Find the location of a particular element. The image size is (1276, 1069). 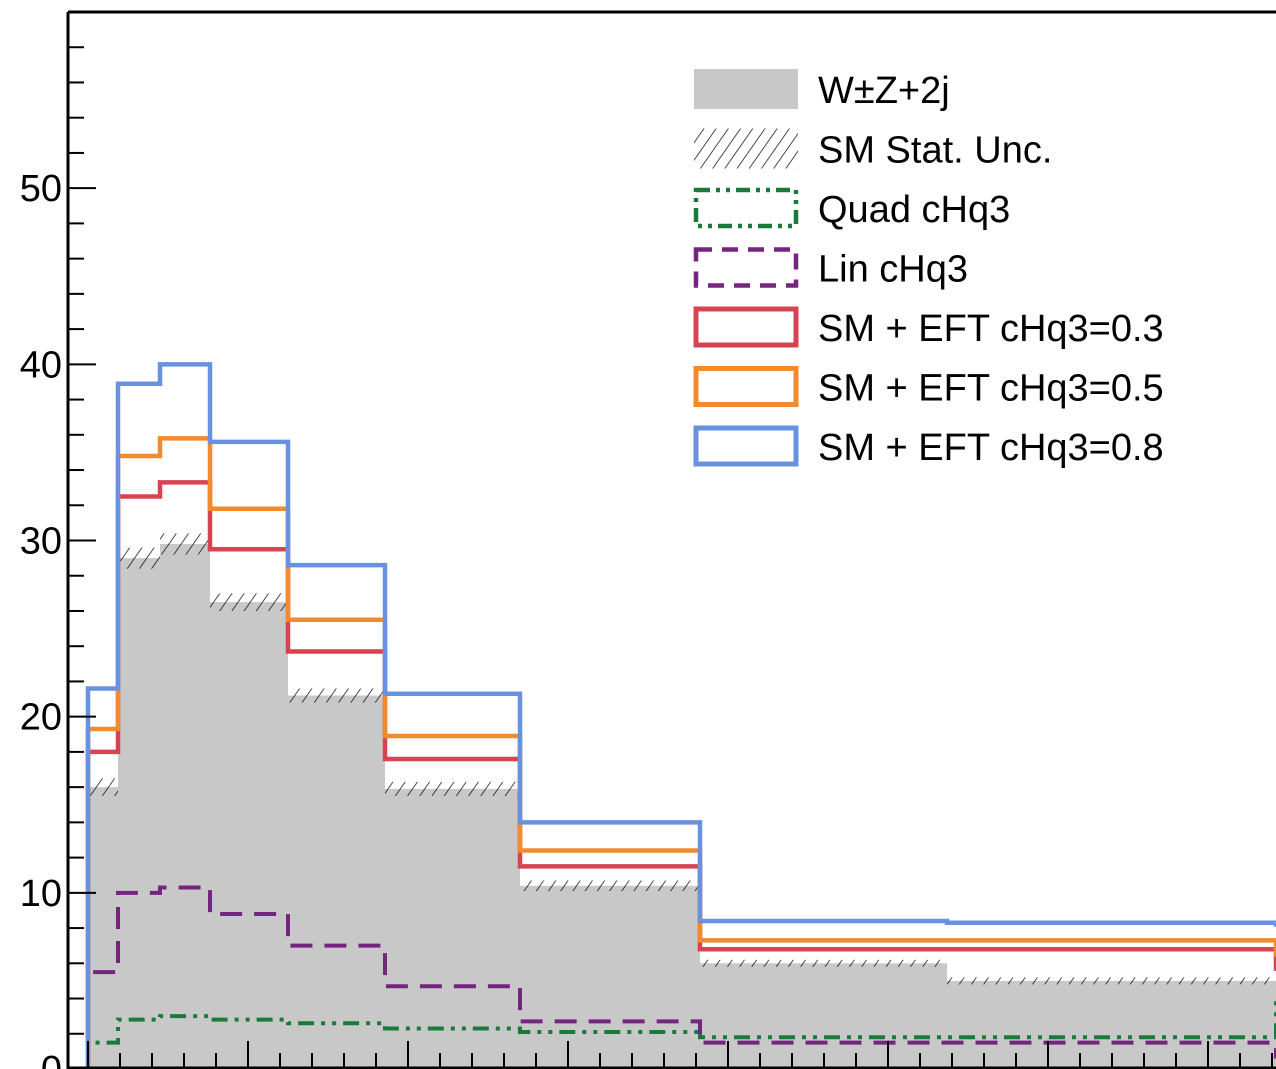

y-tick-label: 30 is located at coordinates (41, 542).